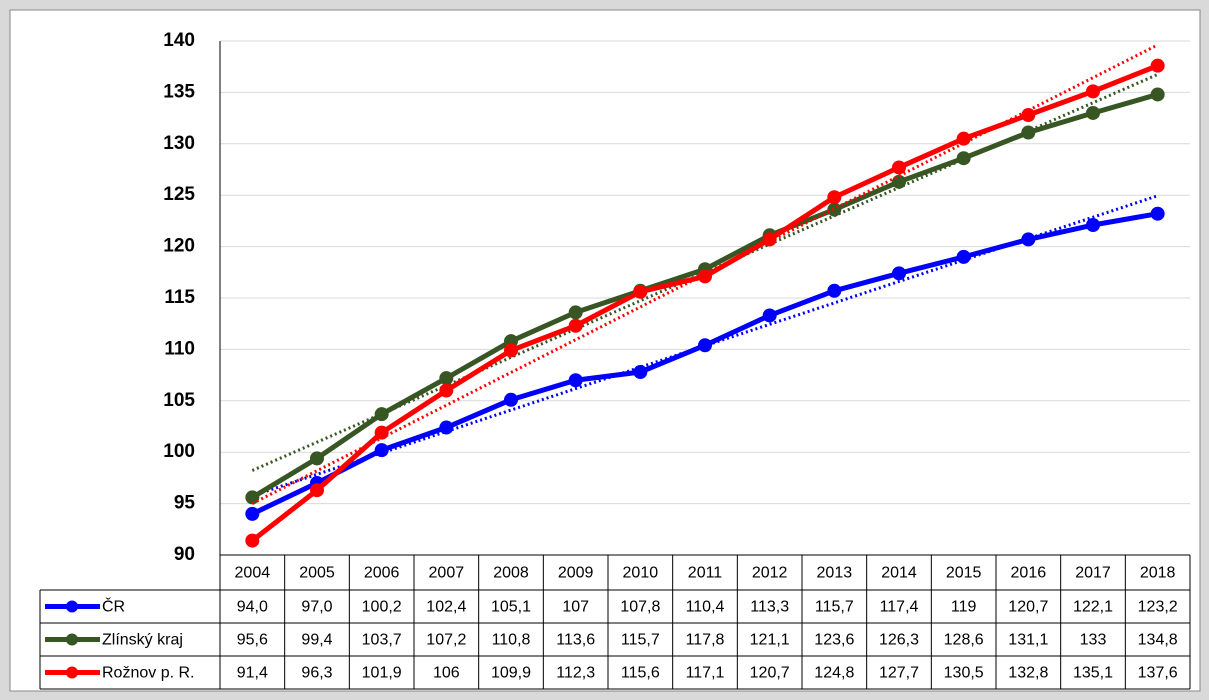  Describe the element at coordinates (252, 673) in the screenshot. I see `data-table-value: 91,4` at that location.